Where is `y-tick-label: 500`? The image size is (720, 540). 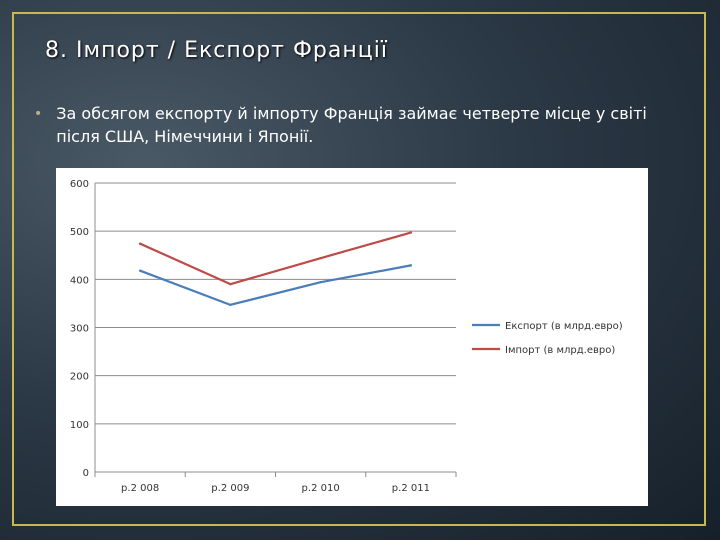
y-tick-label: 500 is located at coordinates (79, 232).